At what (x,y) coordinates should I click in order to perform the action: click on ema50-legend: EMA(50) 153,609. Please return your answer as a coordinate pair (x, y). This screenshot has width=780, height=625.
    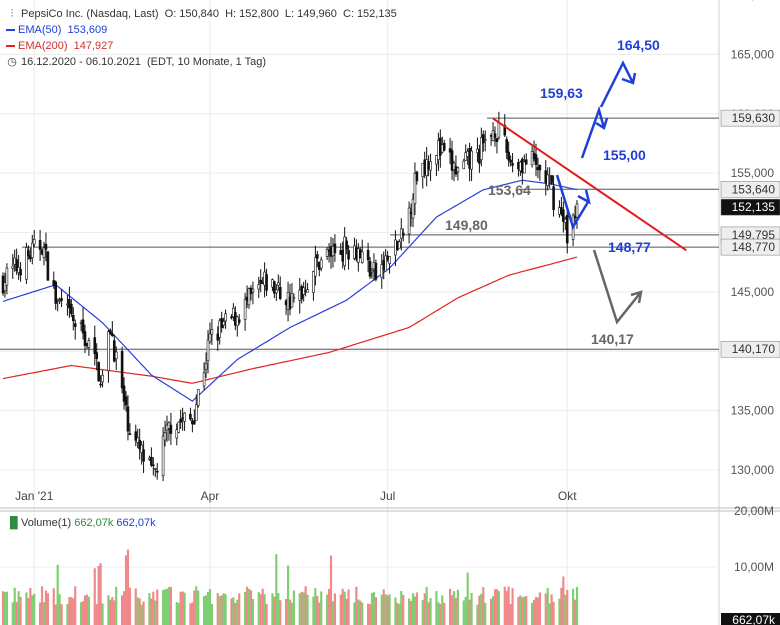
    Looking at the image, I should click on (58, 30).